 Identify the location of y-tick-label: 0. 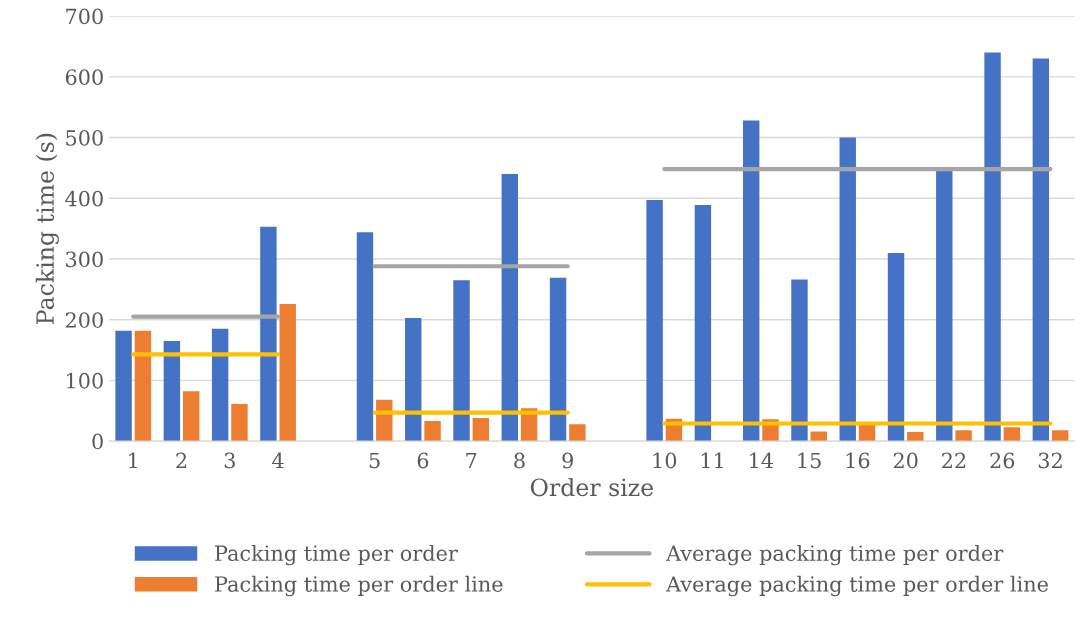
(97, 441).